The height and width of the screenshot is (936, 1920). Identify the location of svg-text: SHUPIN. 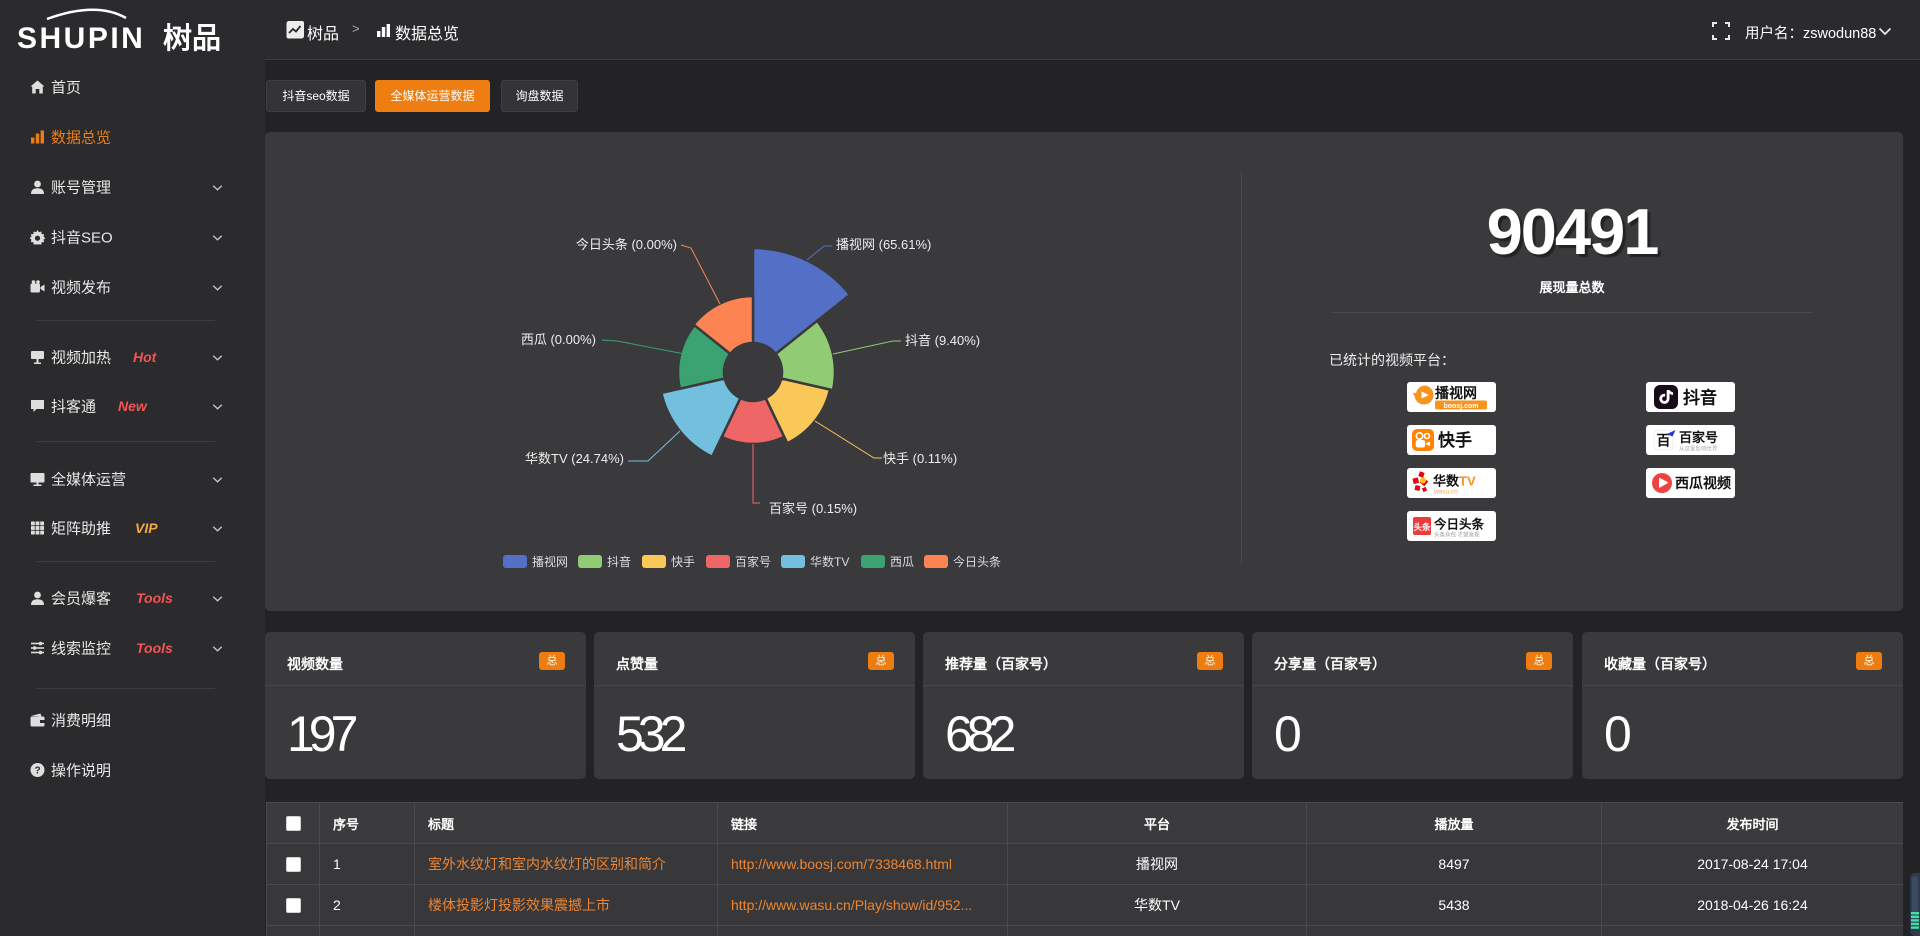
(81, 38).